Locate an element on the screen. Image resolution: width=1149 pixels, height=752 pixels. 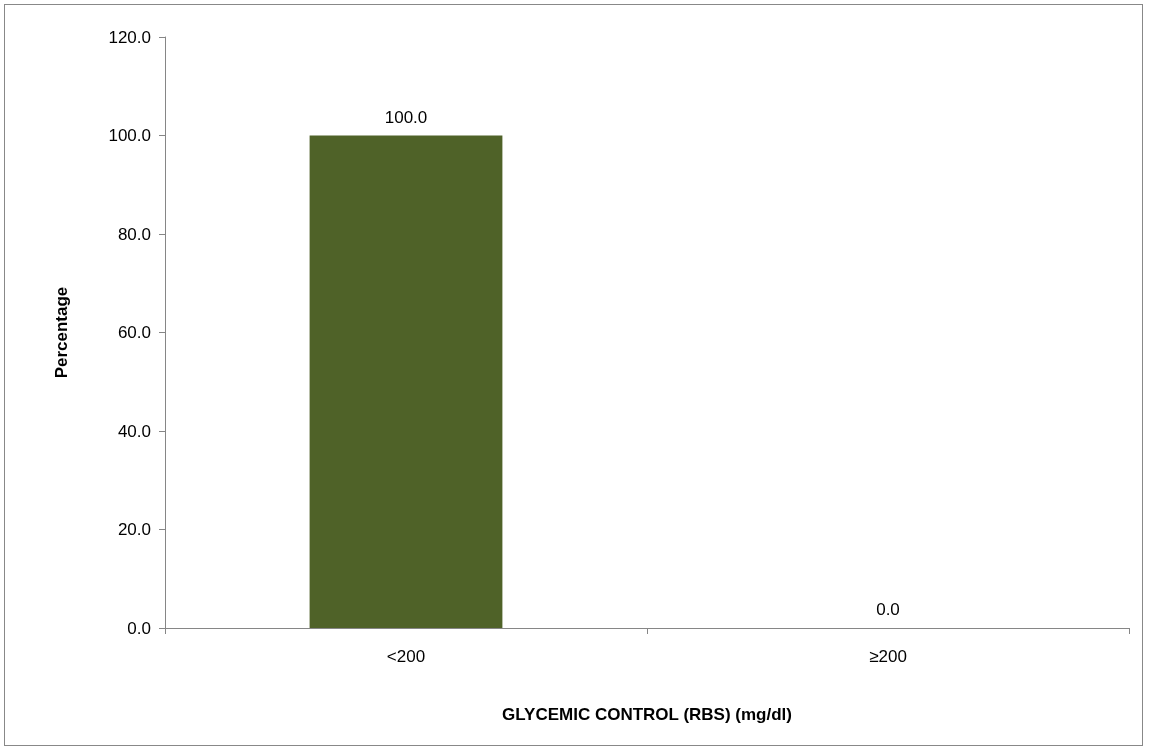
y-tick-label: 0.0 is located at coordinates (139, 628).